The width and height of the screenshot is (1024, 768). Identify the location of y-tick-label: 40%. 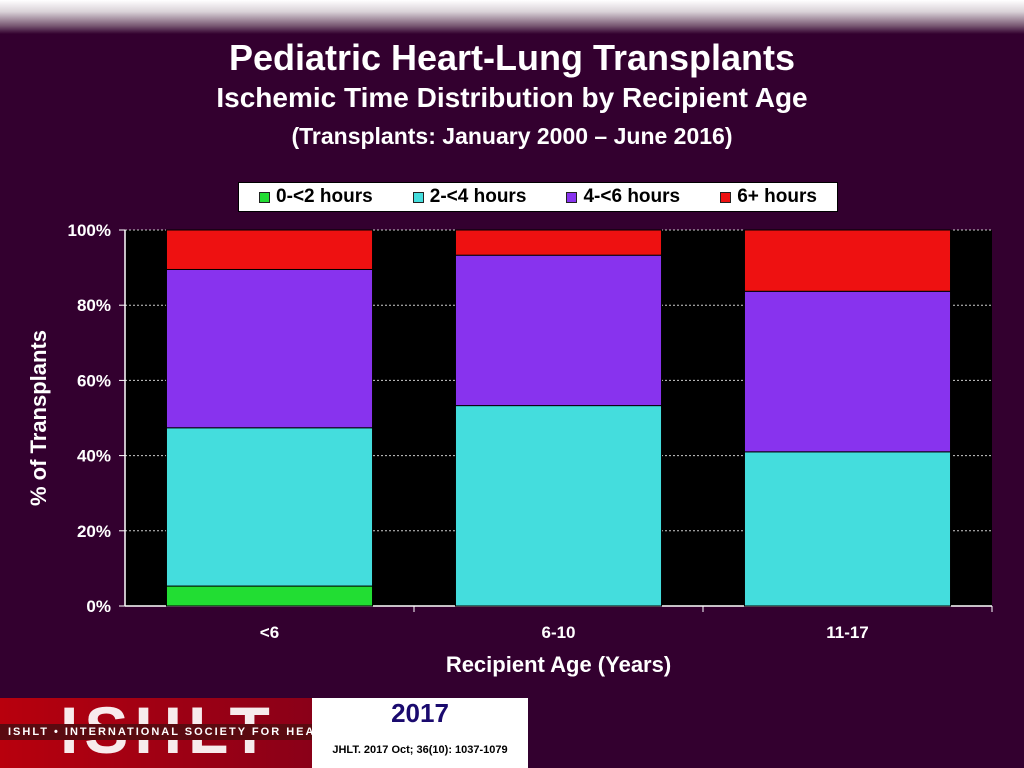
(94, 456).